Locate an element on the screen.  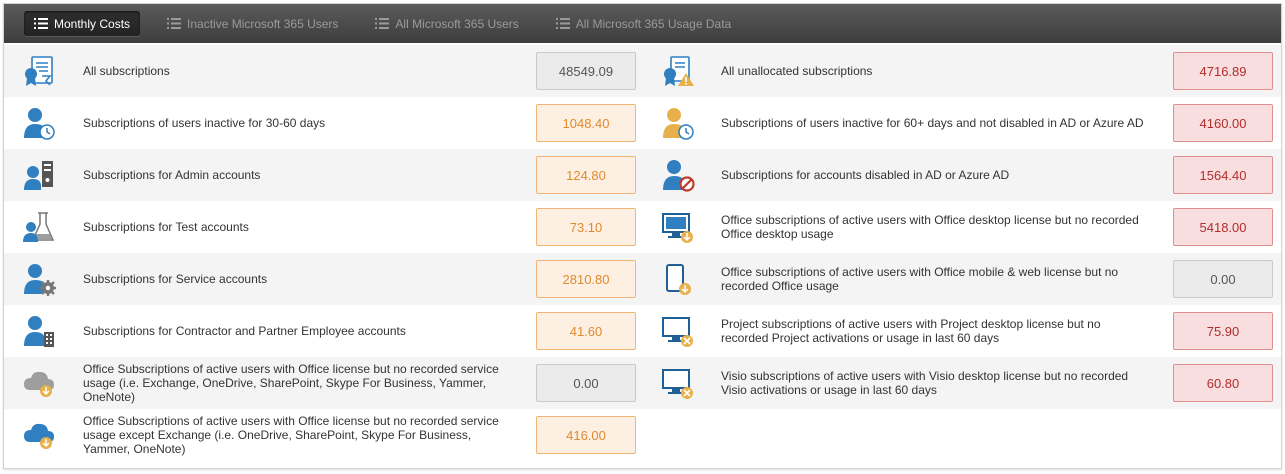
list-item: All unallocated subscriptions 4716.89 is located at coordinates (961, 71).